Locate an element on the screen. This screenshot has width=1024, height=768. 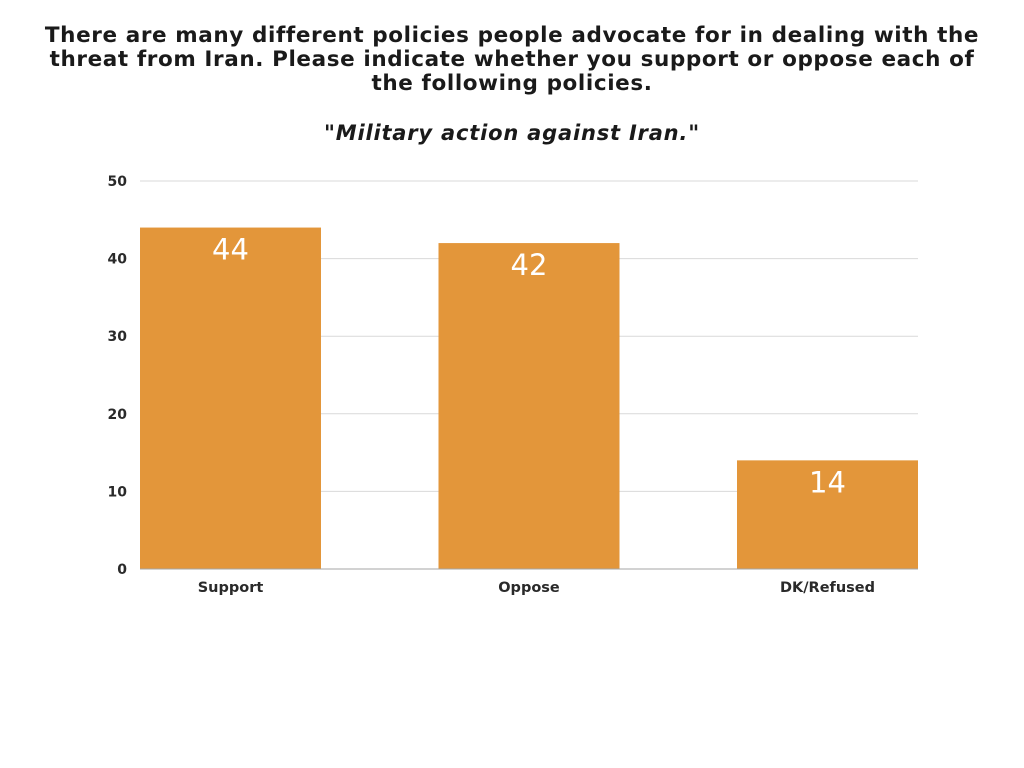
bar-dk-refused is located at coordinates (827, 514).